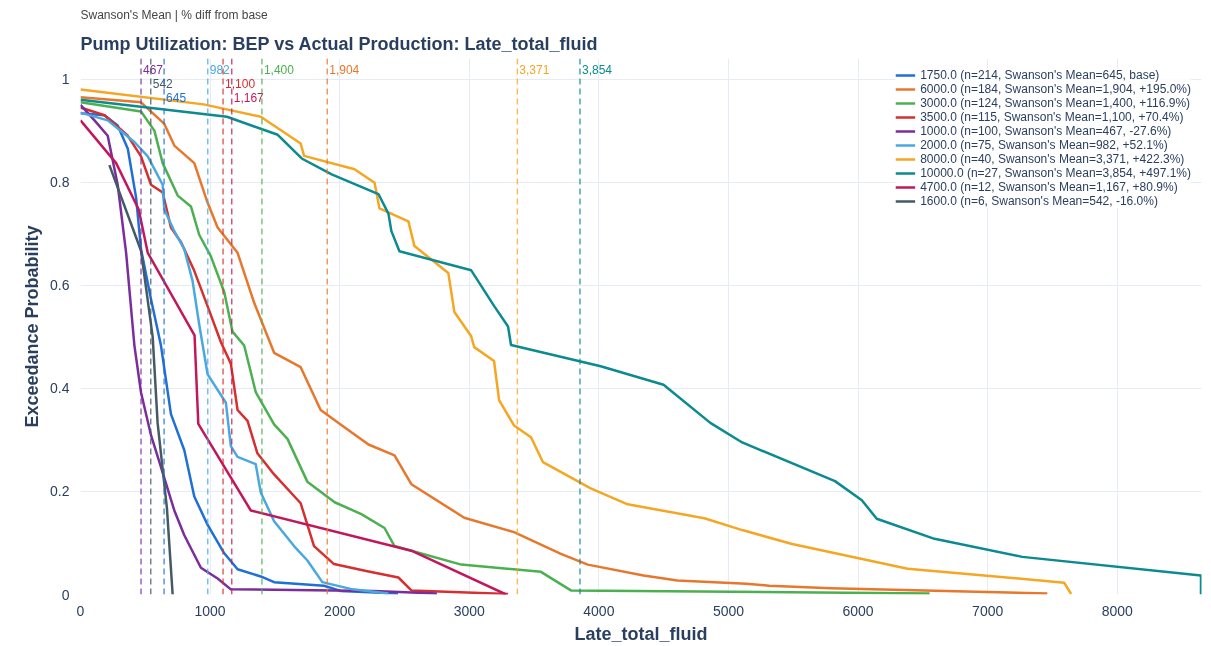  What do you see at coordinates (60, 388) in the screenshot?
I see `y-tick-label: 0.4` at bounding box center [60, 388].